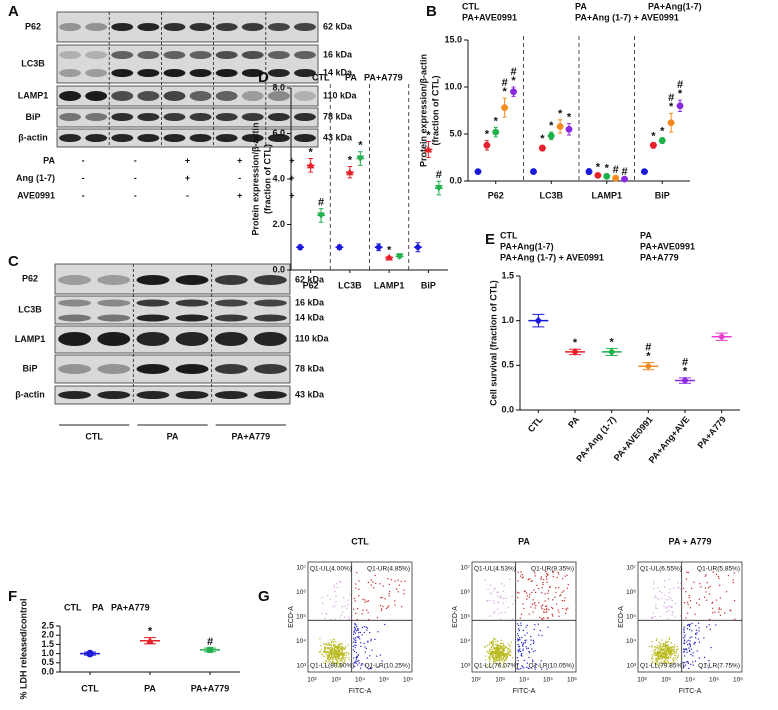  What do you see at coordinates (36, 195) in the screenshot?
I see `treatment-label: AVE0991` at bounding box center [36, 195].